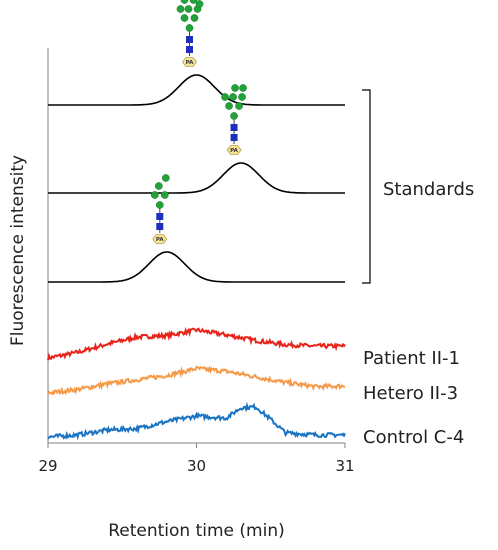  Describe the element at coordinates (196, 466) in the screenshot. I see `x-tick-label: 30` at that location.